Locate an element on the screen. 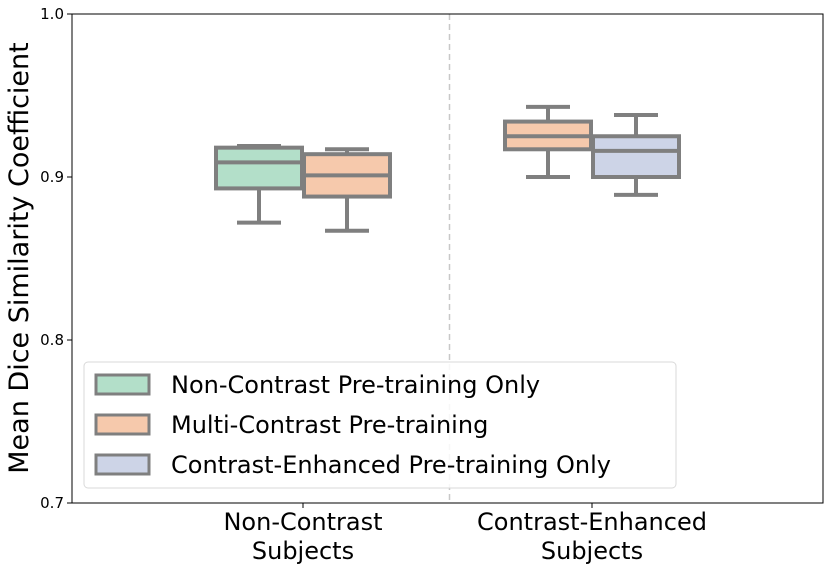 Image resolution: width=831 pixels, height=572 pixels. category-label-line1: Non-Contrast is located at coordinates (302, 522).